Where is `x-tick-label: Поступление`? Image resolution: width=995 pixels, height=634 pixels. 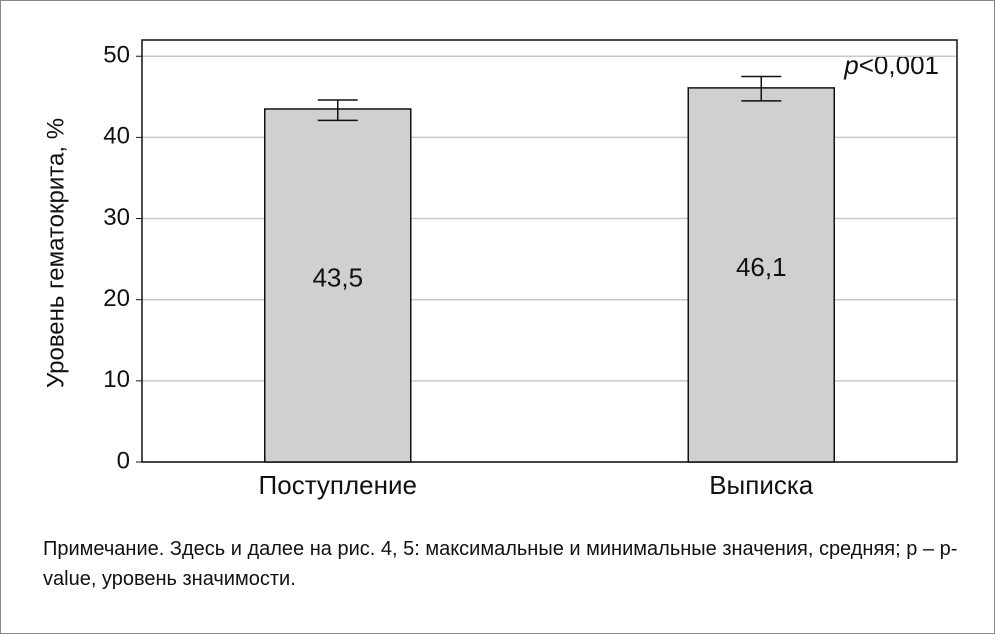
x-tick-label: Поступление is located at coordinates (338, 485).